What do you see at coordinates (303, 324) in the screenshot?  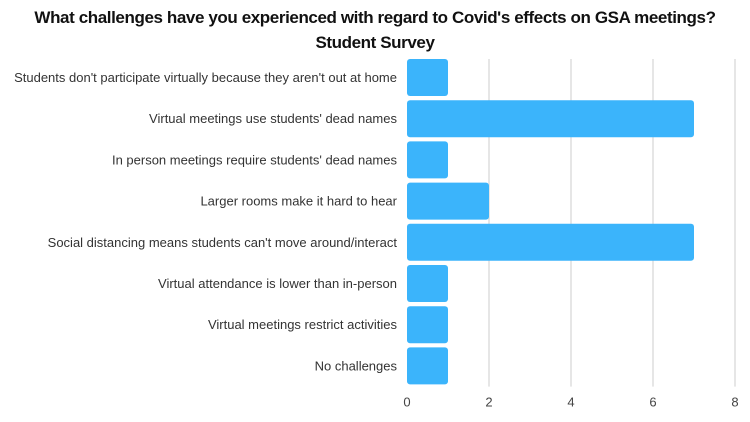 I see `category-label: Virtual meetings restrict activities` at bounding box center [303, 324].